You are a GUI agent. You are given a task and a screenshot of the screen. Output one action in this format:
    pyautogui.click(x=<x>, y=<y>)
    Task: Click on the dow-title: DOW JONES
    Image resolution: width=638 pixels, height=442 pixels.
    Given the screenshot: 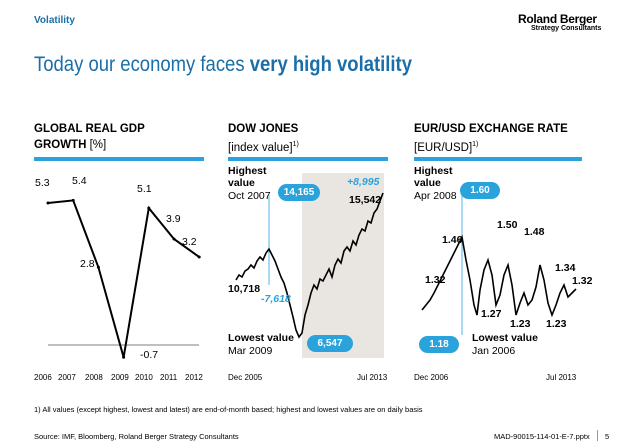 What is the action you would take?
    pyautogui.click(x=263, y=129)
    